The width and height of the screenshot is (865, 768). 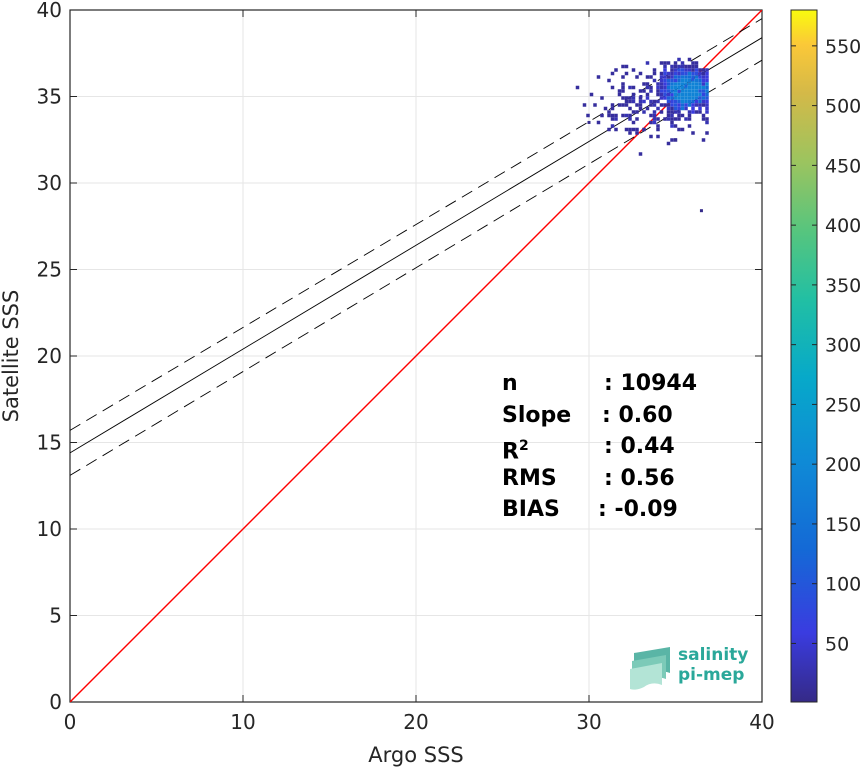 What do you see at coordinates (49, 356) in the screenshot?
I see `y-tick-label: 20` at bounding box center [49, 356].